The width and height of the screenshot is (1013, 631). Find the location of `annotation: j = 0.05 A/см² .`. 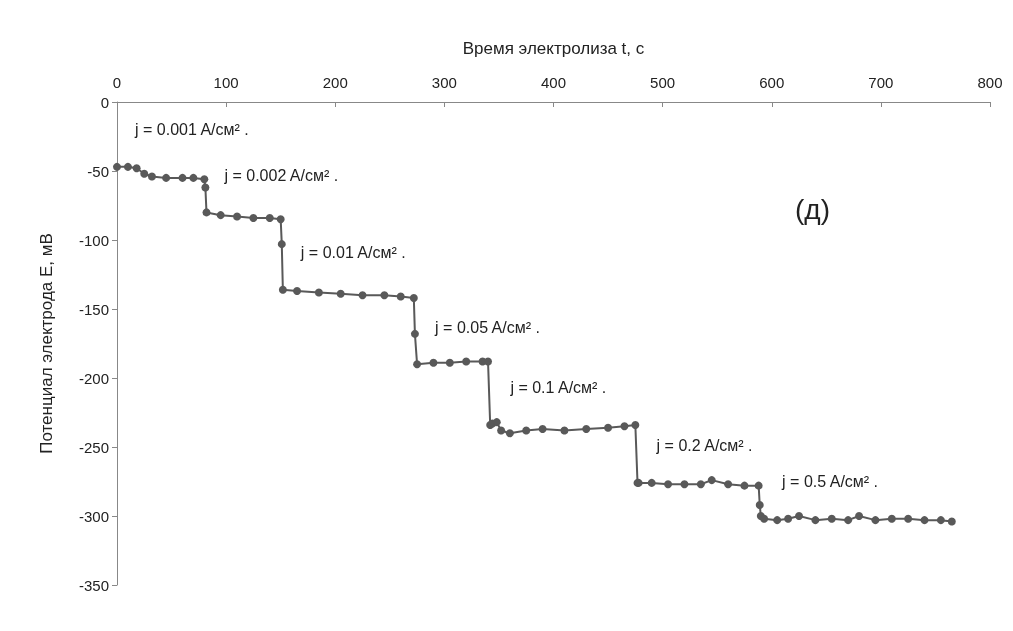

annotation: j = 0.05 A/см² . is located at coordinates (487, 327).